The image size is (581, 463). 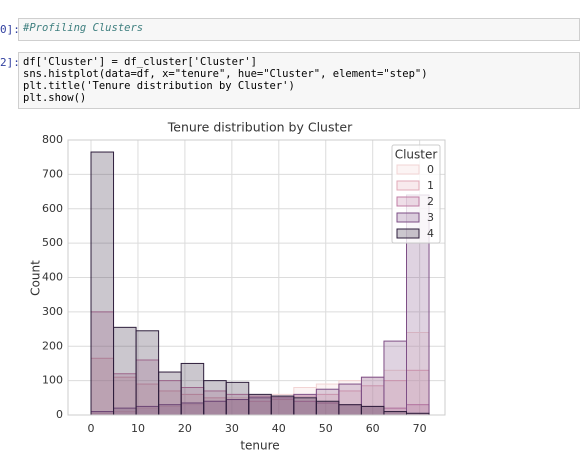 What do you see at coordinates (430, 169) in the screenshot?
I see `legend-label: 0` at bounding box center [430, 169].